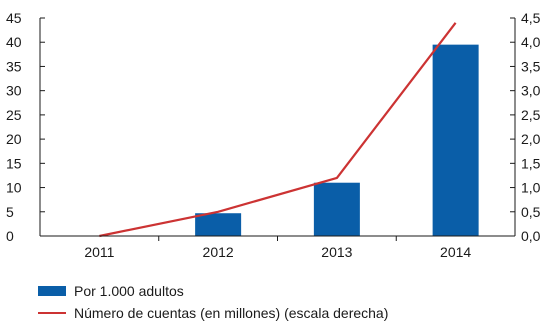  I want to click on left-tick-label: 20, so click(14, 139).